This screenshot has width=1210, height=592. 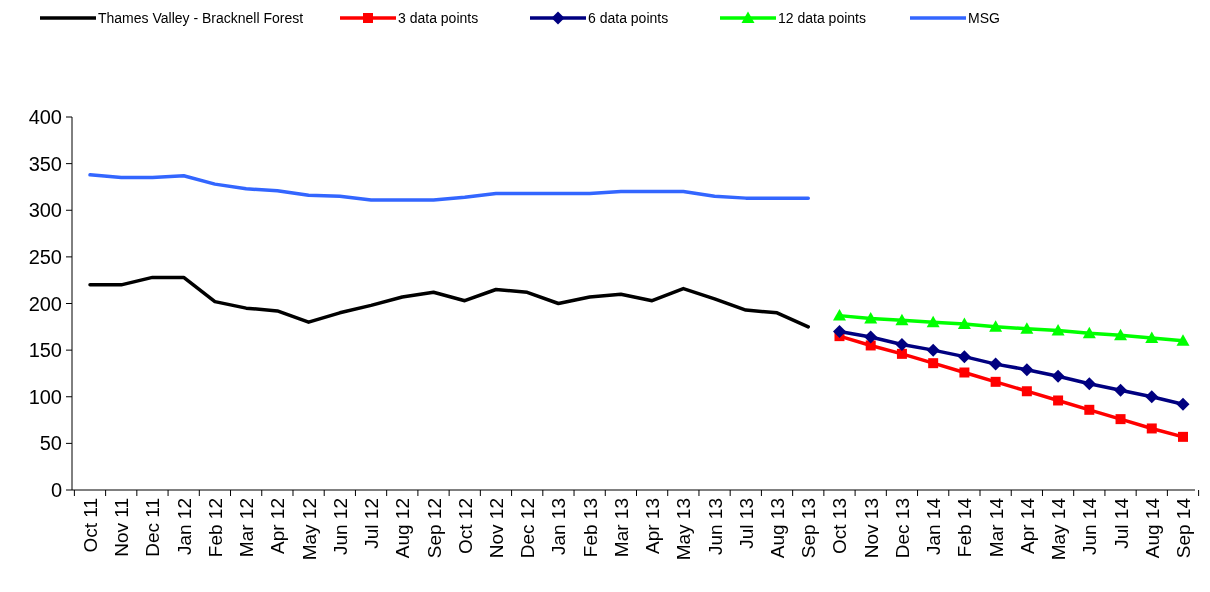 I want to click on x-tick-label: Aug 13, so click(x=778, y=528).